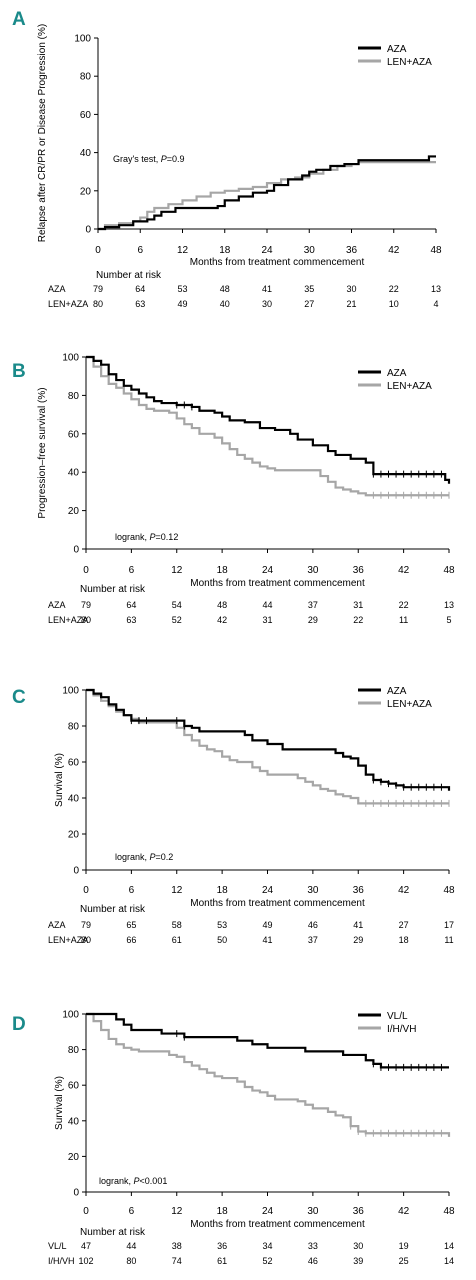 The height and width of the screenshot is (1280, 476). I want to click on risk-value: 58, so click(177, 925).